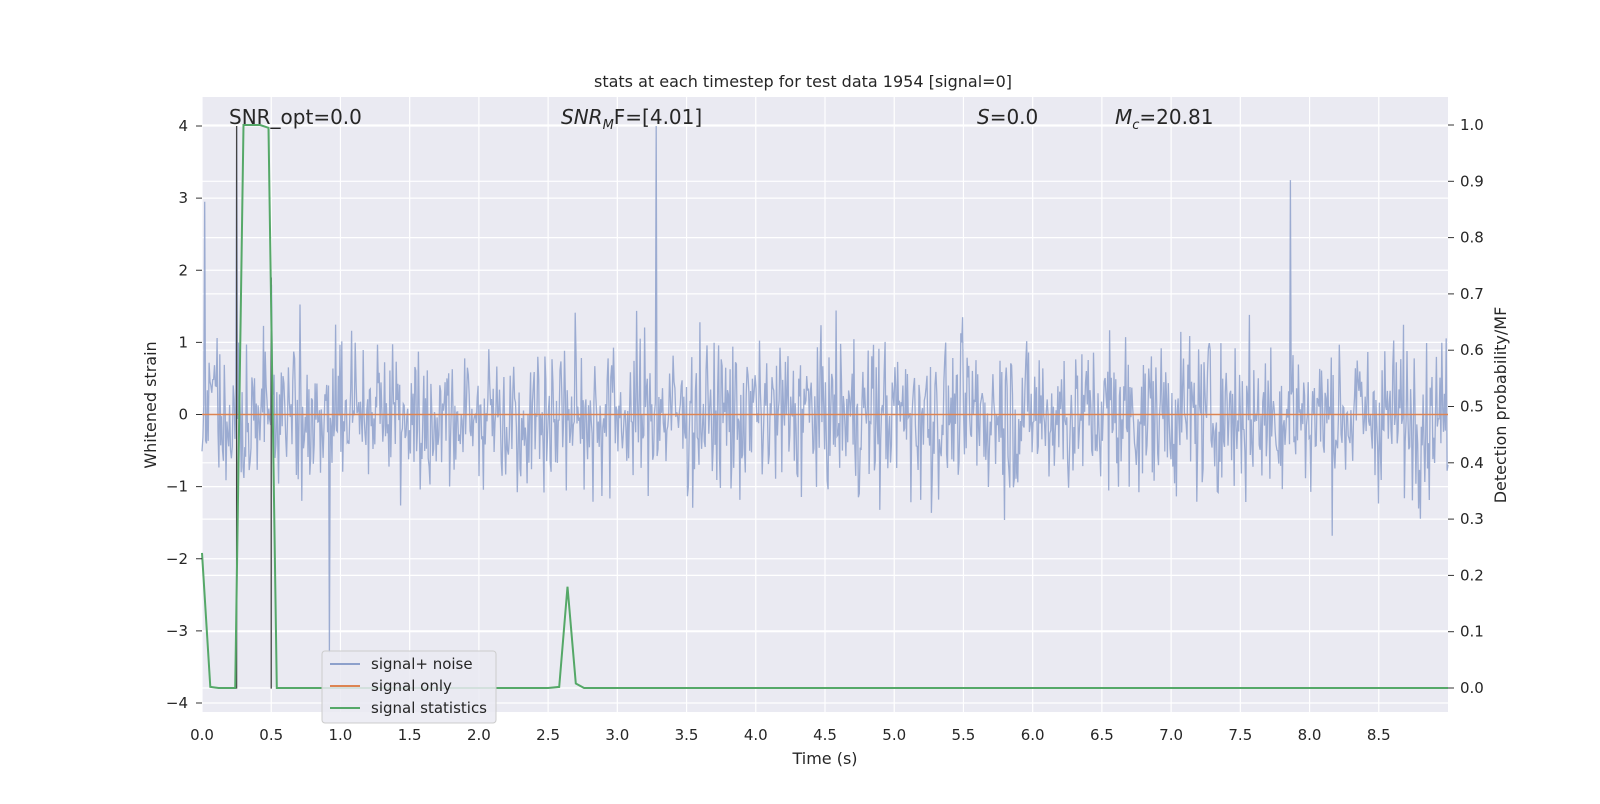  What do you see at coordinates (1472, 407) in the screenshot?
I see `y-right-tick-label: 0.5` at bounding box center [1472, 407].